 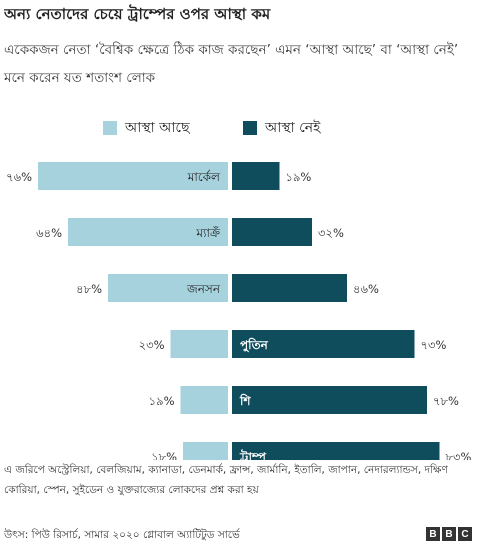 What do you see at coordinates (253, 454) in the screenshot?
I see `category-label: ট্রাম্প` at bounding box center [253, 454].